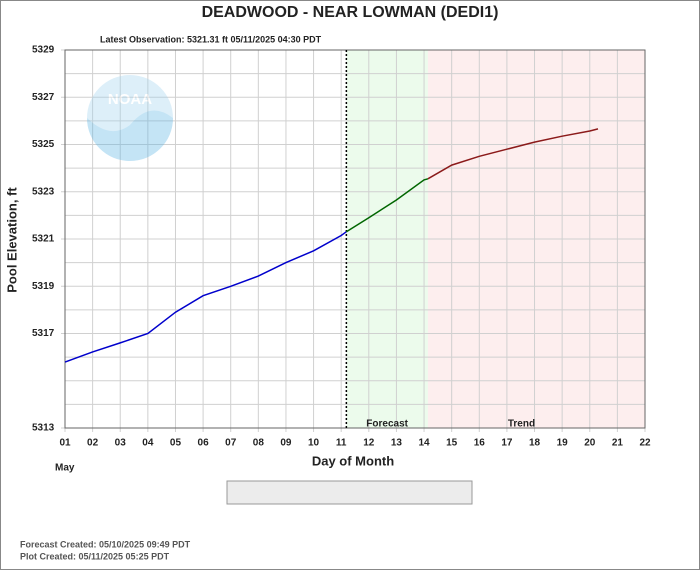 This screenshot has height=570, width=700. Describe the element at coordinates (121, 443) in the screenshot. I see `x-tick-label: 03` at that location.